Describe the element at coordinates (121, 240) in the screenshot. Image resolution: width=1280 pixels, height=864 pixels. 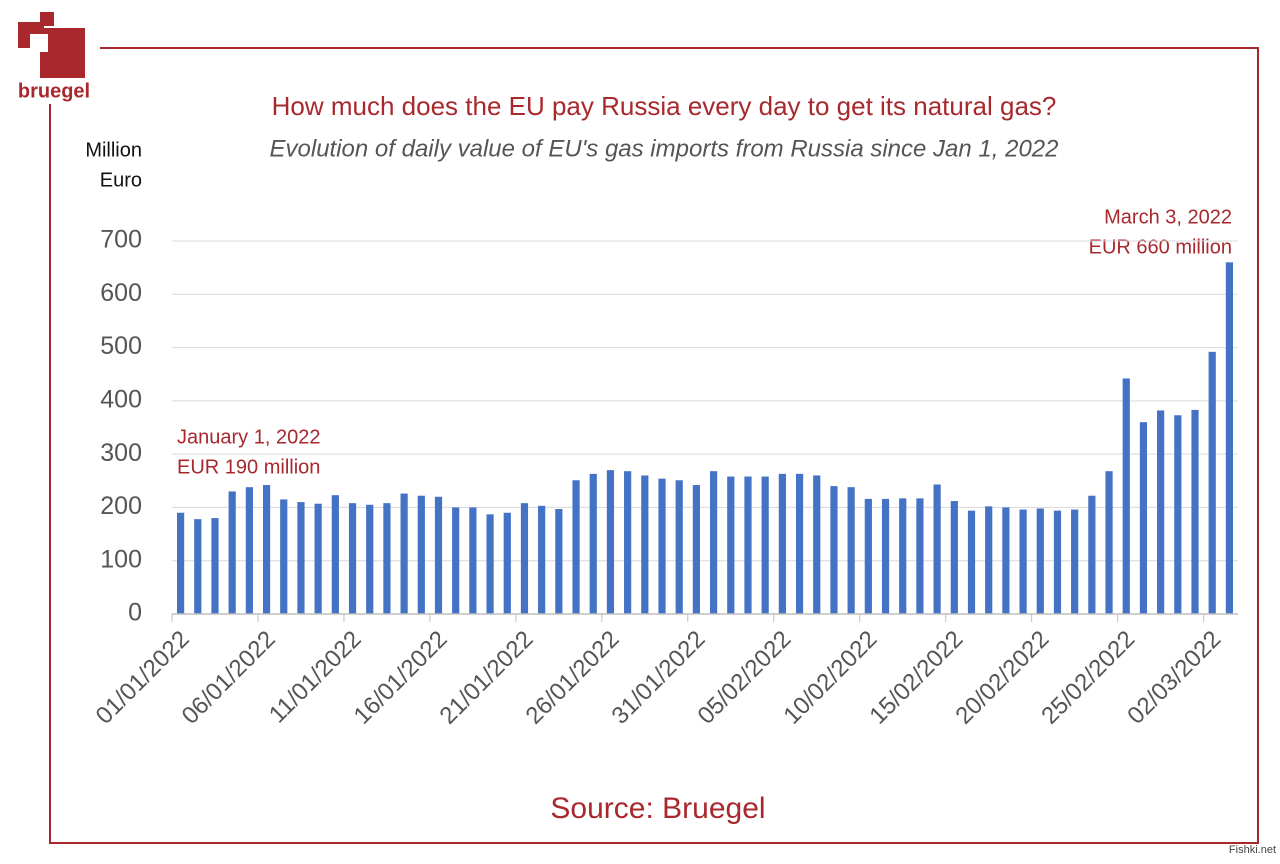
I see `y-tick-label: 700` at that location.